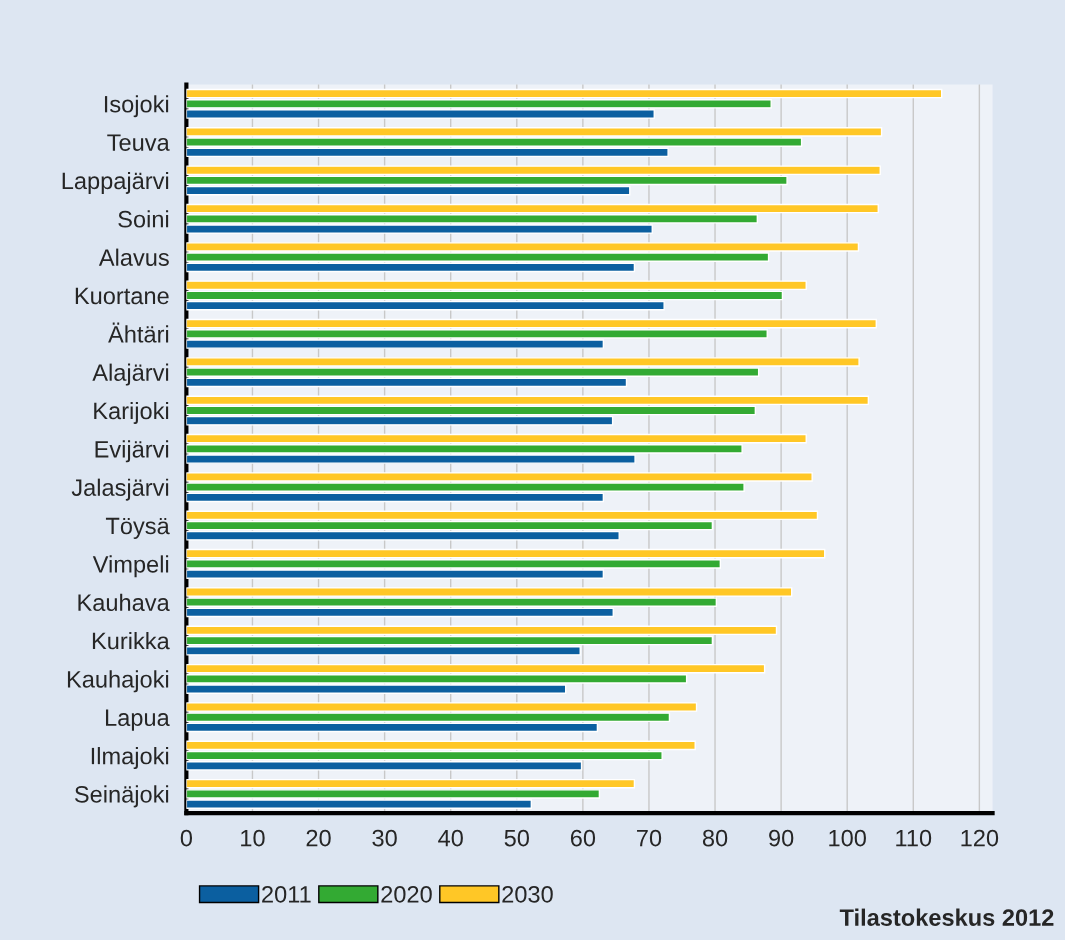 Image resolution: width=1065 pixels, height=940 pixels. Describe the element at coordinates (583, 838) in the screenshot. I see `x-tick-label: 60` at that location.